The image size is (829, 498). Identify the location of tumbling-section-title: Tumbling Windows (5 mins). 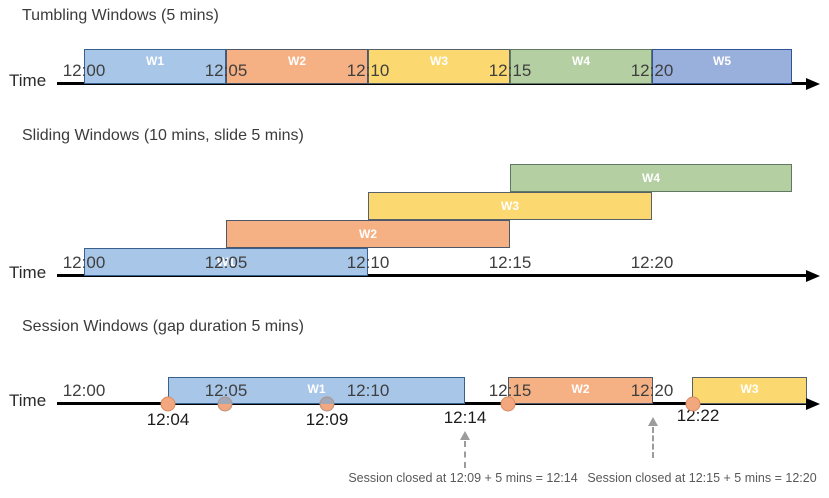
(120, 15).